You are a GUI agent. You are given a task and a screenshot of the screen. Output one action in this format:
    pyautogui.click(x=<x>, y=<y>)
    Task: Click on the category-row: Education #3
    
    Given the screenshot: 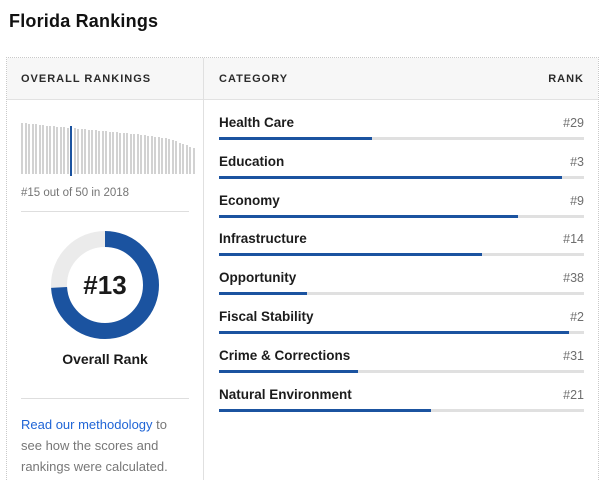 What is the action you would take?
    pyautogui.click(x=401, y=166)
    